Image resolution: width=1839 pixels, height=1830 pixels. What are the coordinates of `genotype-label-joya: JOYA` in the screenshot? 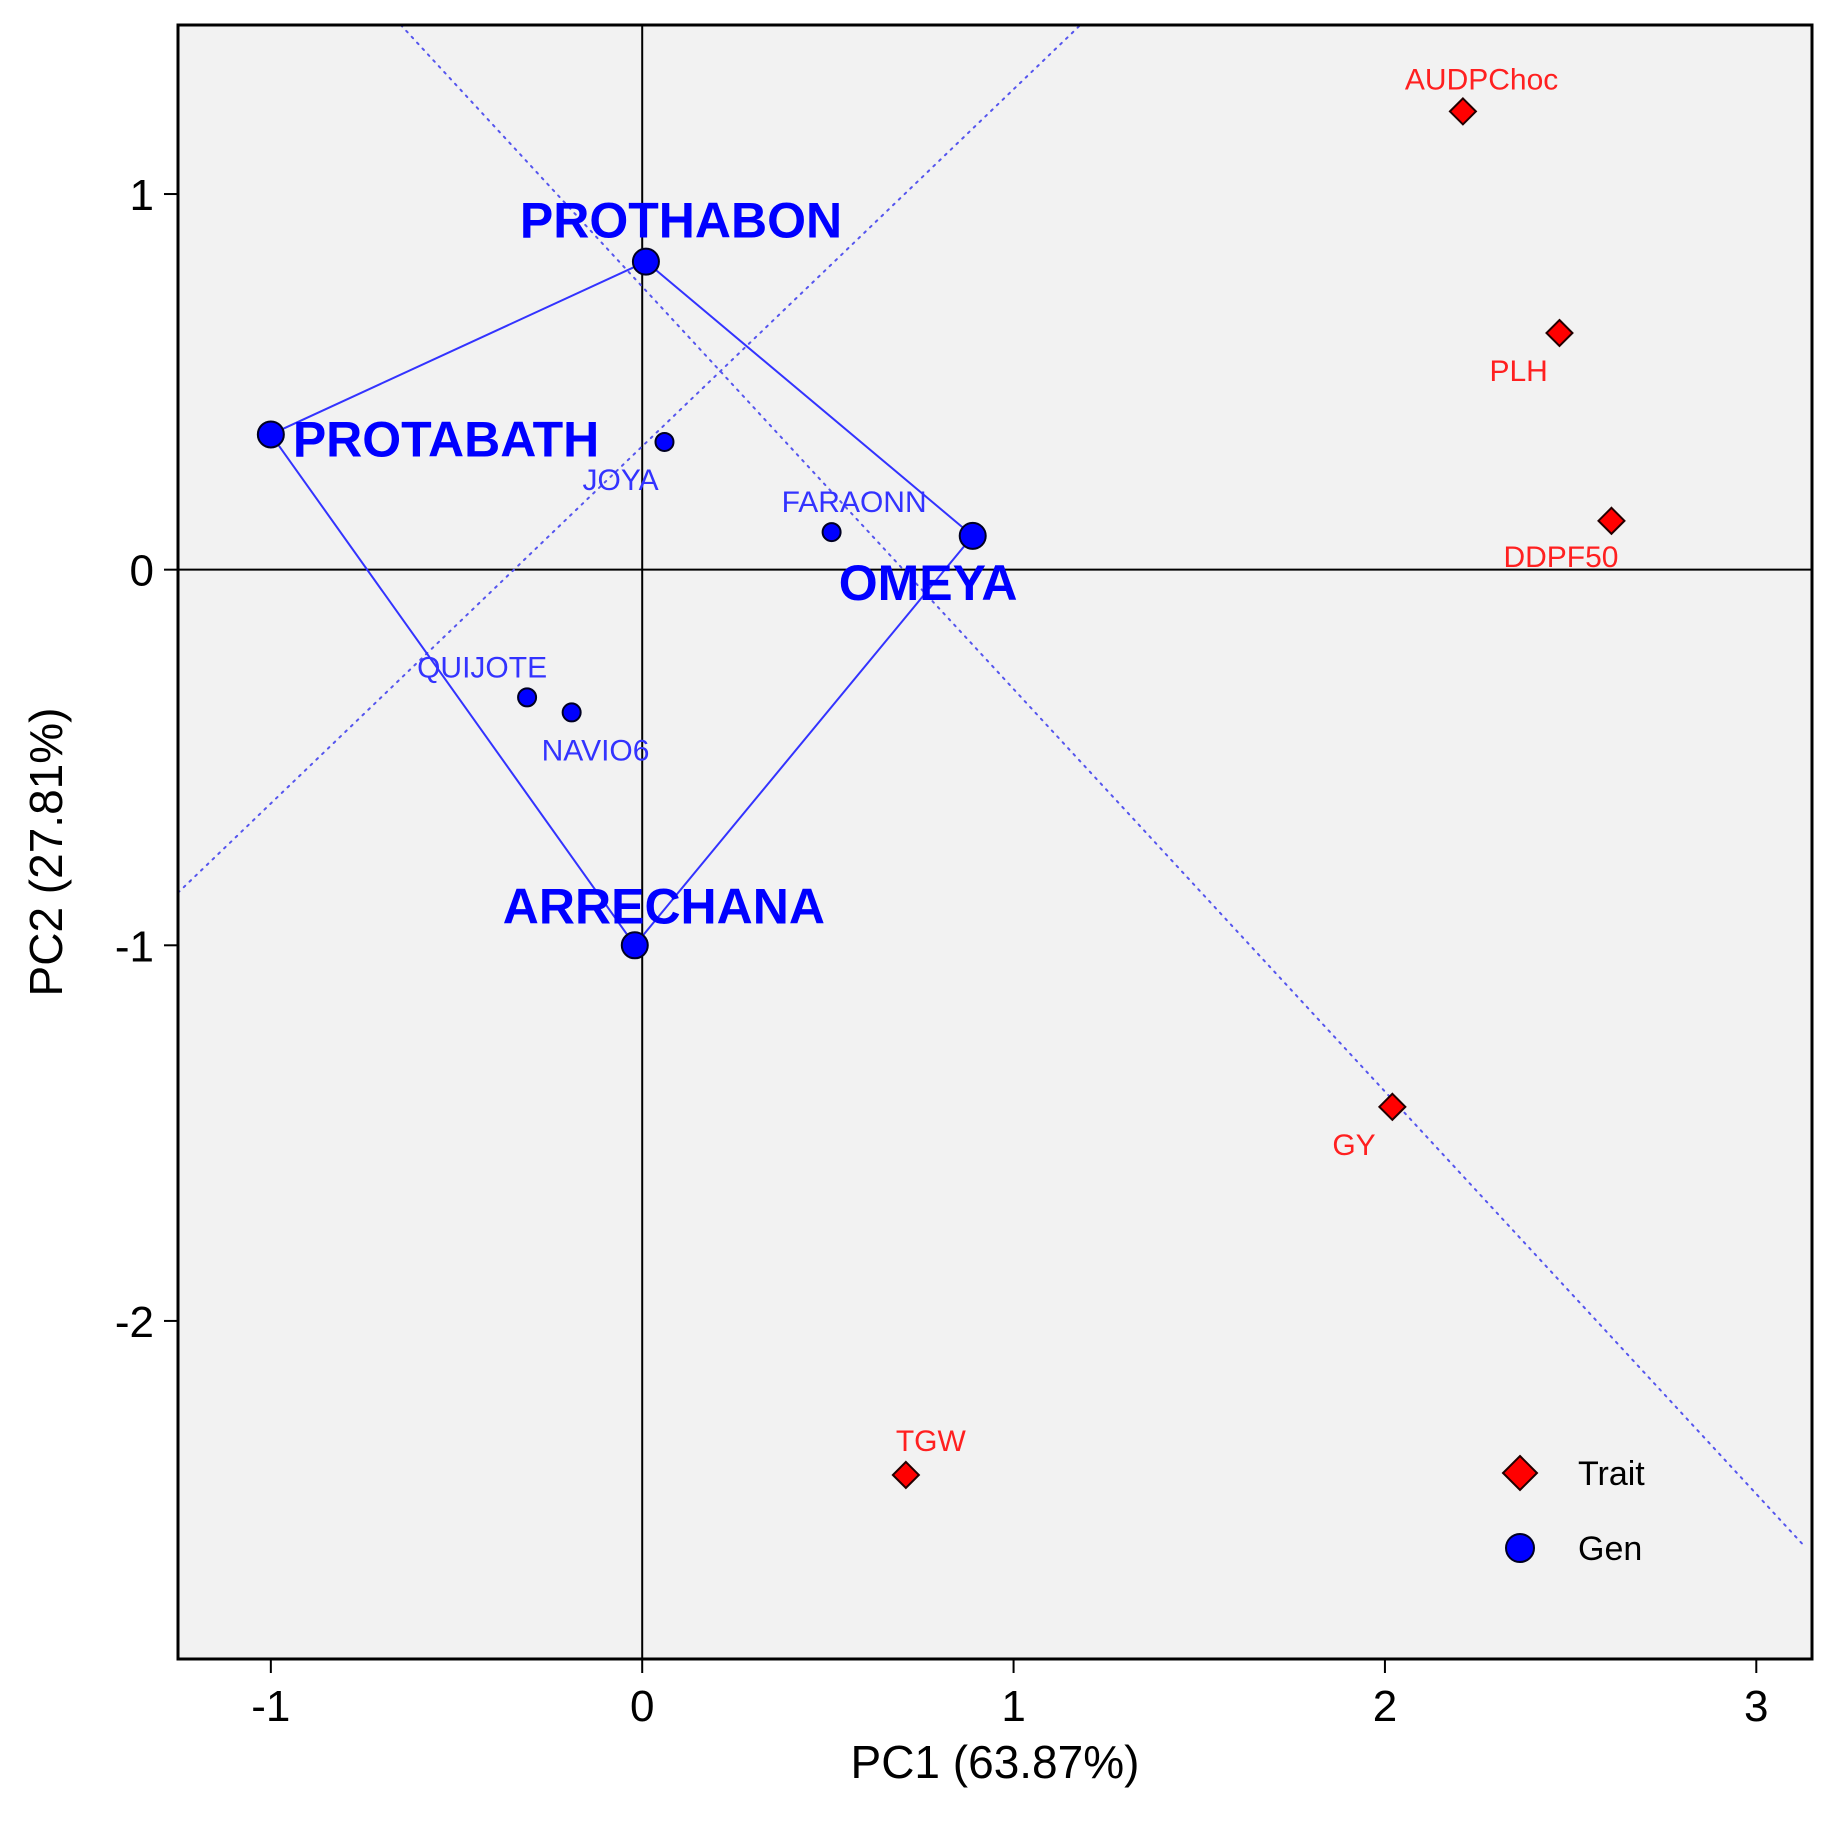 It's located at (620, 480).